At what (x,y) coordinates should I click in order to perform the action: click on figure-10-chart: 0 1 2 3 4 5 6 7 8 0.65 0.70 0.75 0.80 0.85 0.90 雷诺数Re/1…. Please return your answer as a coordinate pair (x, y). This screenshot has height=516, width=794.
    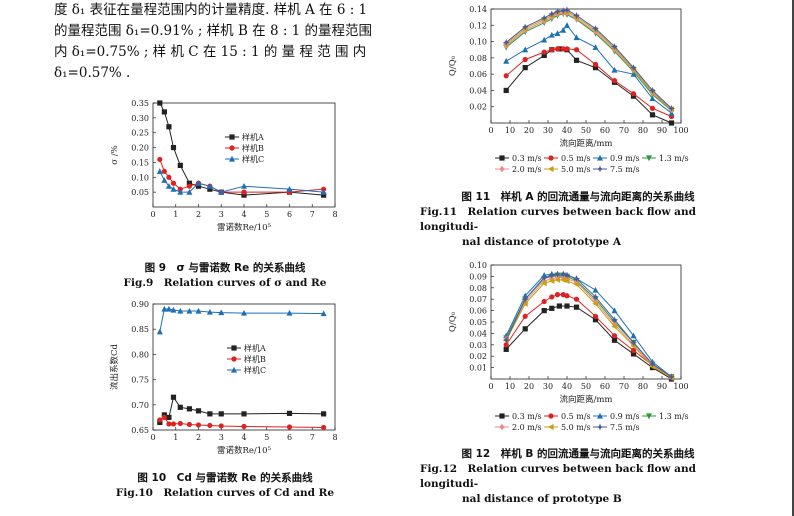
    Looking at the image, I should click on (223, 378).